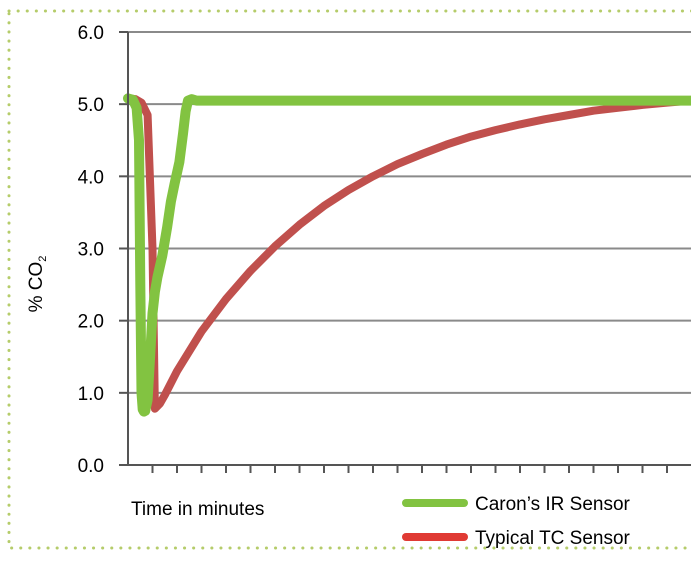  Describe the element at coordinates (516, 521) in the screenshot. I see `legend: Caron’s IR Sensor Typical TC Sensor` at that location.